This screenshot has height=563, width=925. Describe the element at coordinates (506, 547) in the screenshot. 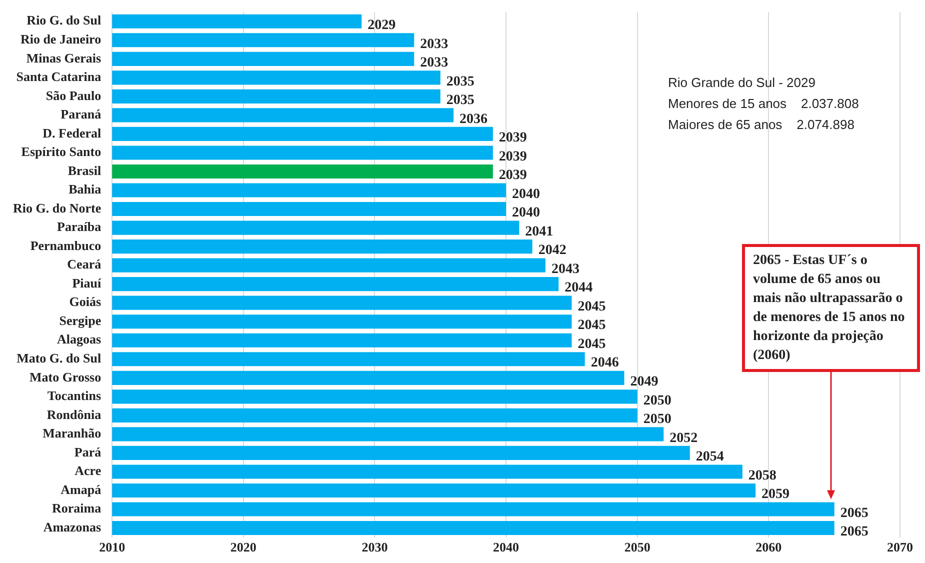

I see `x-tick-label: 2040` at that location.